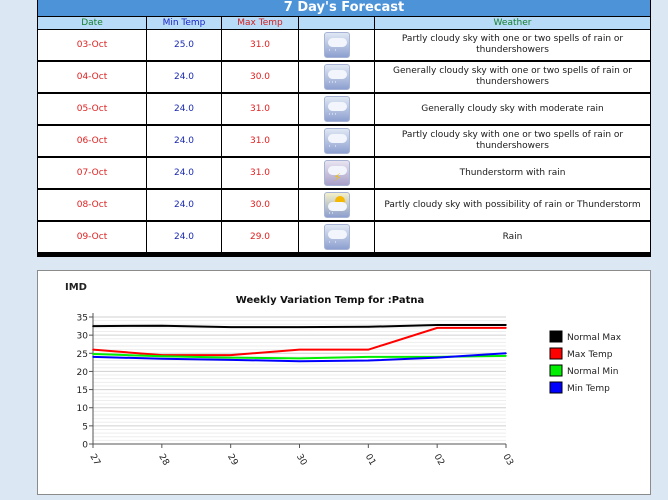 This screenshot has width=668, height=500. What do you see at coordinates (83, 337) in the screenshot?
I see `y-tick-label: 30` at bounding box center [83, 337].